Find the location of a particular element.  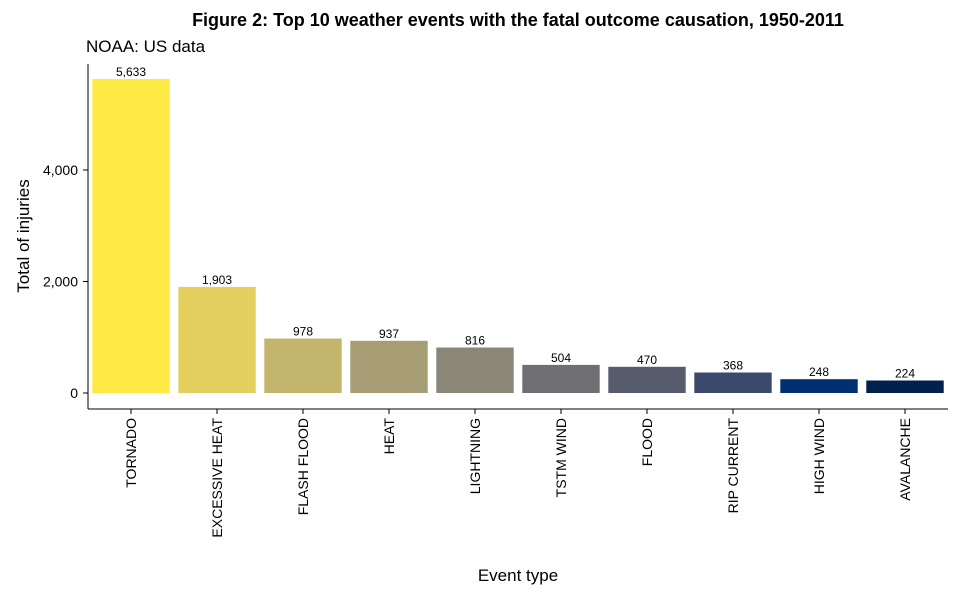

y-axis-title: Total of injuries is located at coordinates (23, 235).